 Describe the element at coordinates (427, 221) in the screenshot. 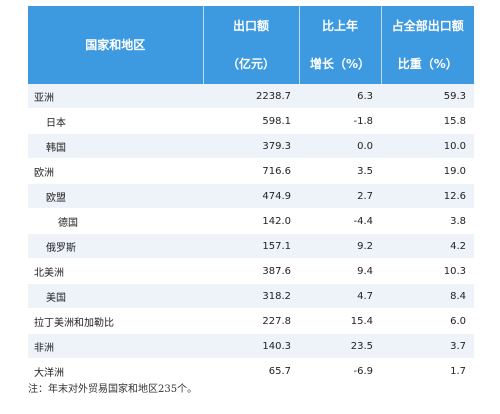

I see `row-share: 3.8` at that location.